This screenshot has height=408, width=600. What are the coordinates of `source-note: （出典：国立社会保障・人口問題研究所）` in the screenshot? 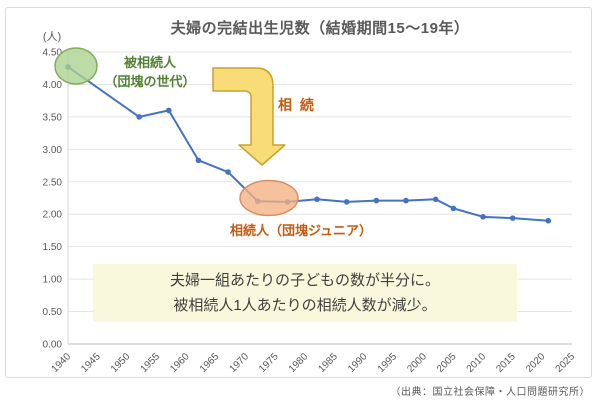 It's located at (490, 392).